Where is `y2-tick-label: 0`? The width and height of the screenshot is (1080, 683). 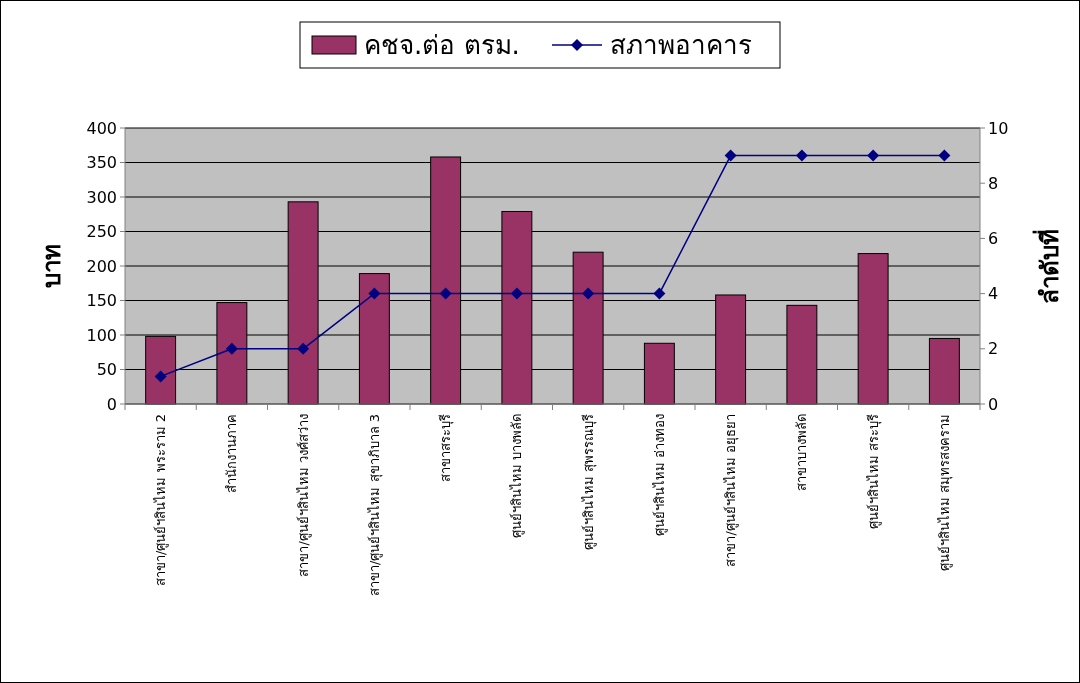 y2-tick-label: 0 is located at coordinates (993, 404).